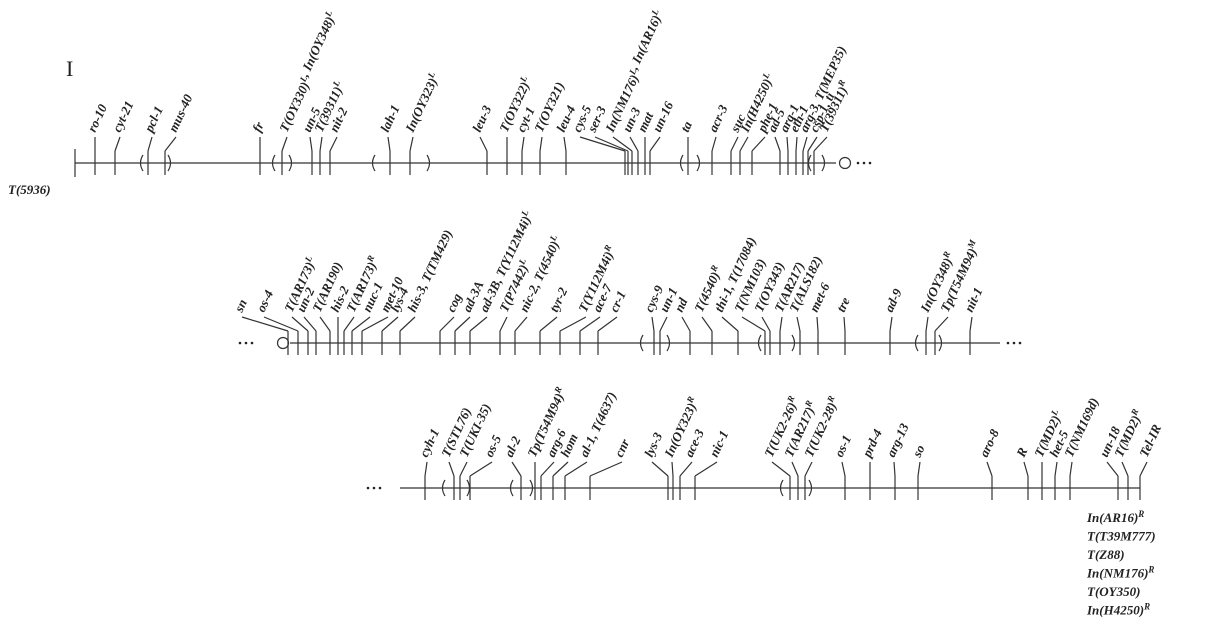 This screenshot has width=1219, height=624. Describe the element at coordinates (843, 305) in the screenshot. I see `locus-label: tre` at that location.